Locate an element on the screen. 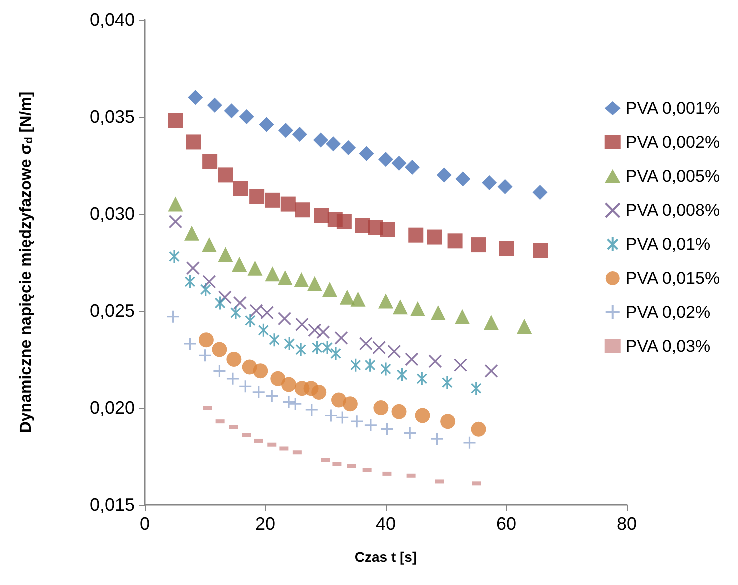 The image size is (738, 585). x-tick-label: 40 is located at coordinates (386, 524).